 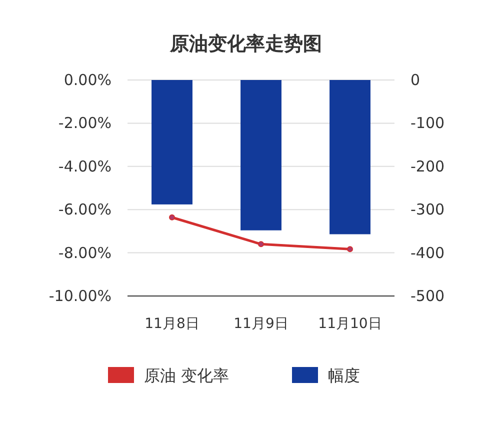 I want to click on y2-tick-label: 0, so click(x=415, y=80).